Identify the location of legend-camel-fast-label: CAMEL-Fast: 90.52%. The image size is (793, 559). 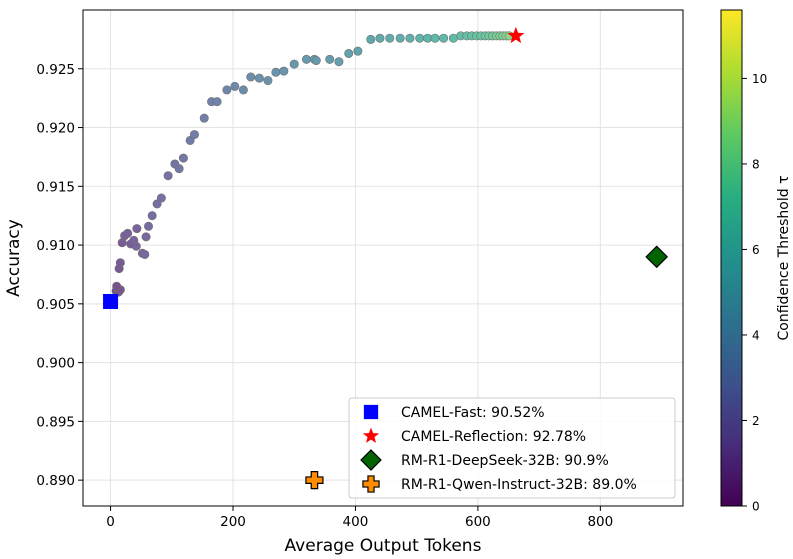
(473, 413).